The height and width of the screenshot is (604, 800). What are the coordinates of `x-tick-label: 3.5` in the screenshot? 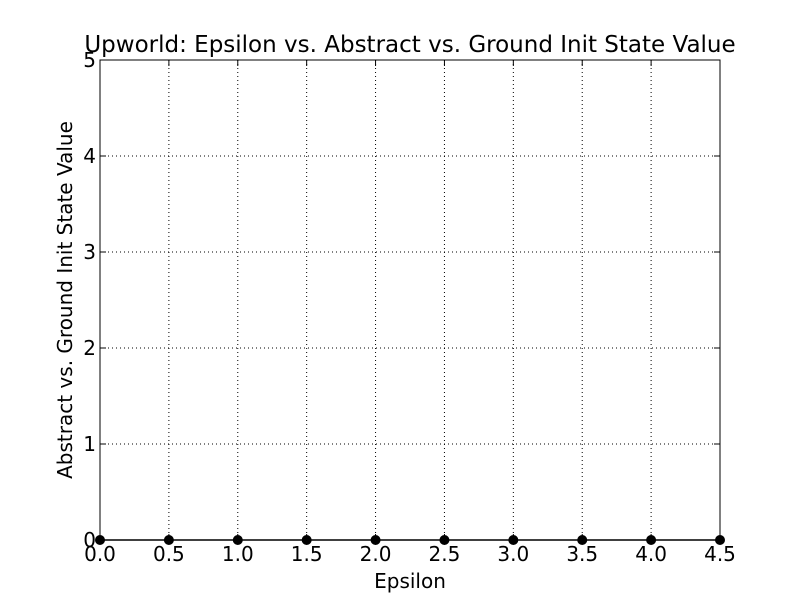 It's located at (582, 554).